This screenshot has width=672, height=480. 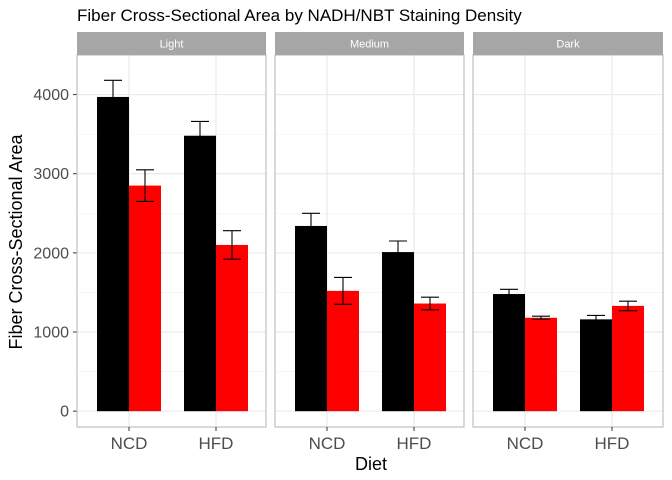 What do you see at coordinates (16, 241) in the screenshot?
I see `y-axis-title: Fiber Cross-Sectional Area` at bounding box center [16, 241].